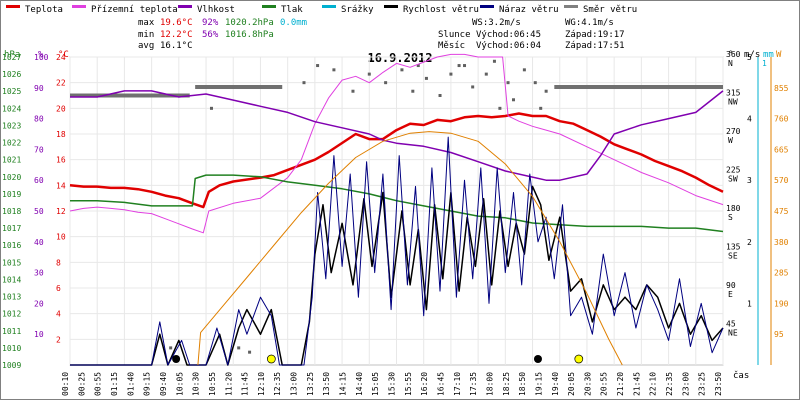 The height and width of the screenshot is (404, 800). What do you see at coordinates (146, 46) in the screenshot?
I see `stat-avg-label: avg` at bounding box center [146, 46].